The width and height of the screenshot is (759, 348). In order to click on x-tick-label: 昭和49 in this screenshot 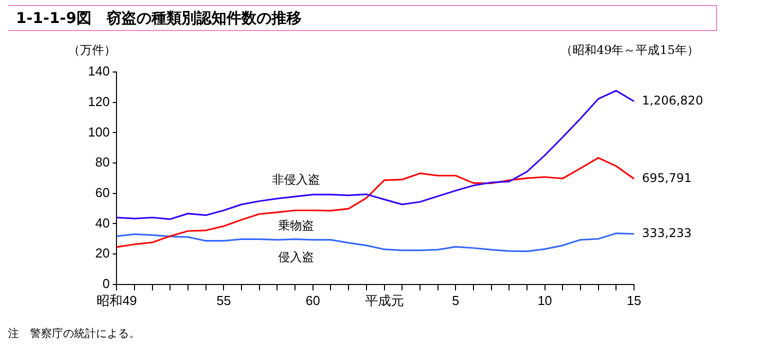, I will do `click(116, 300)`.